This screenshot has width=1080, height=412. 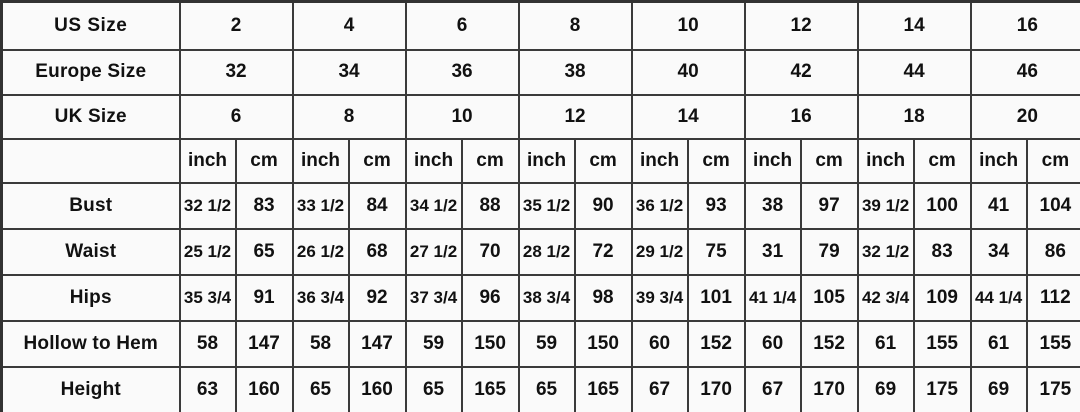 I want to click on hollow-to-hem-cm-8: 155, so click(x=1052, y=343).